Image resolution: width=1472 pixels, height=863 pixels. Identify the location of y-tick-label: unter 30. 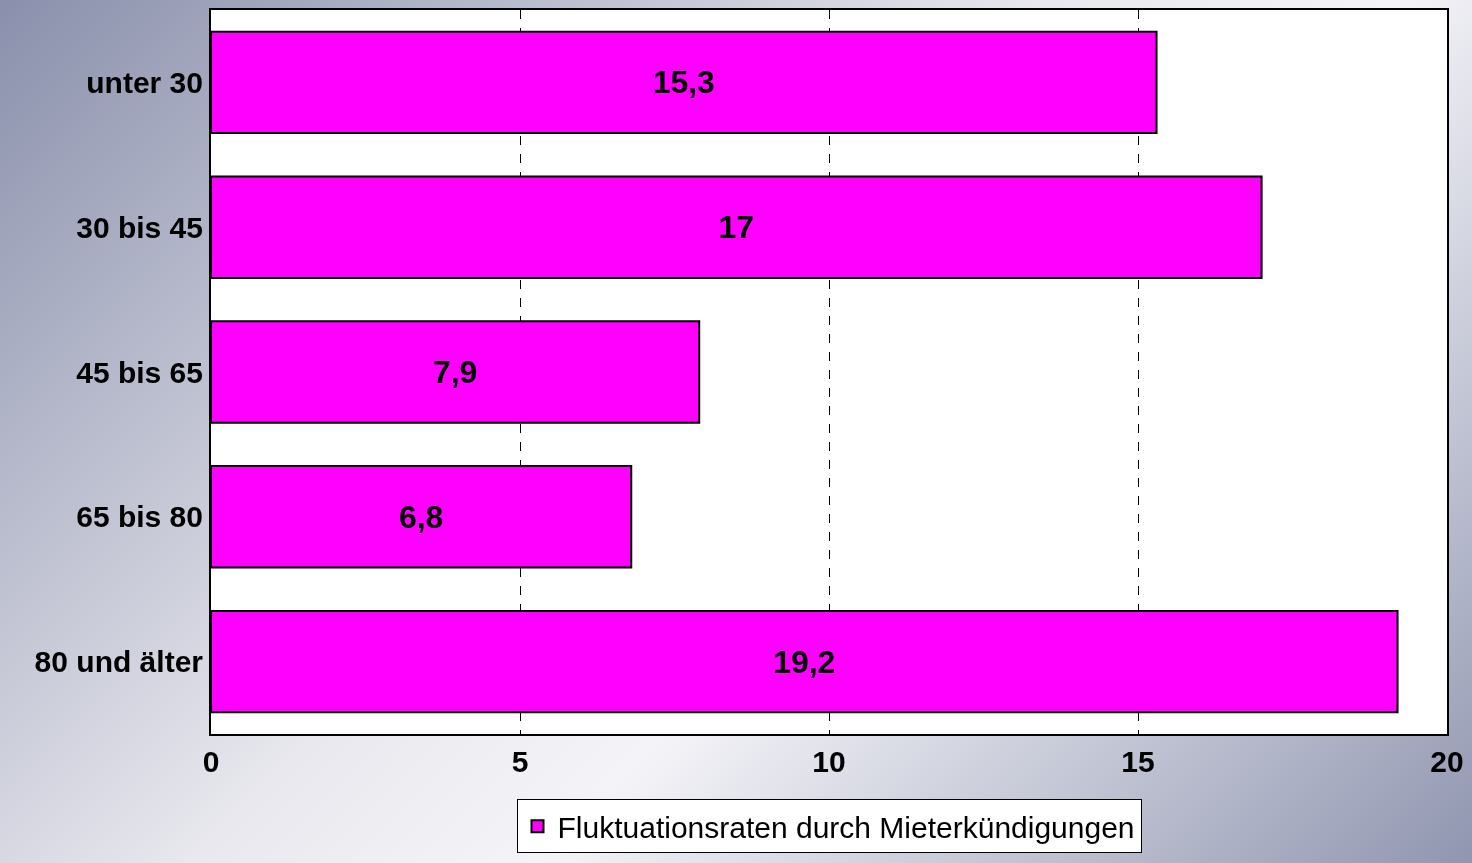
(144, 82).